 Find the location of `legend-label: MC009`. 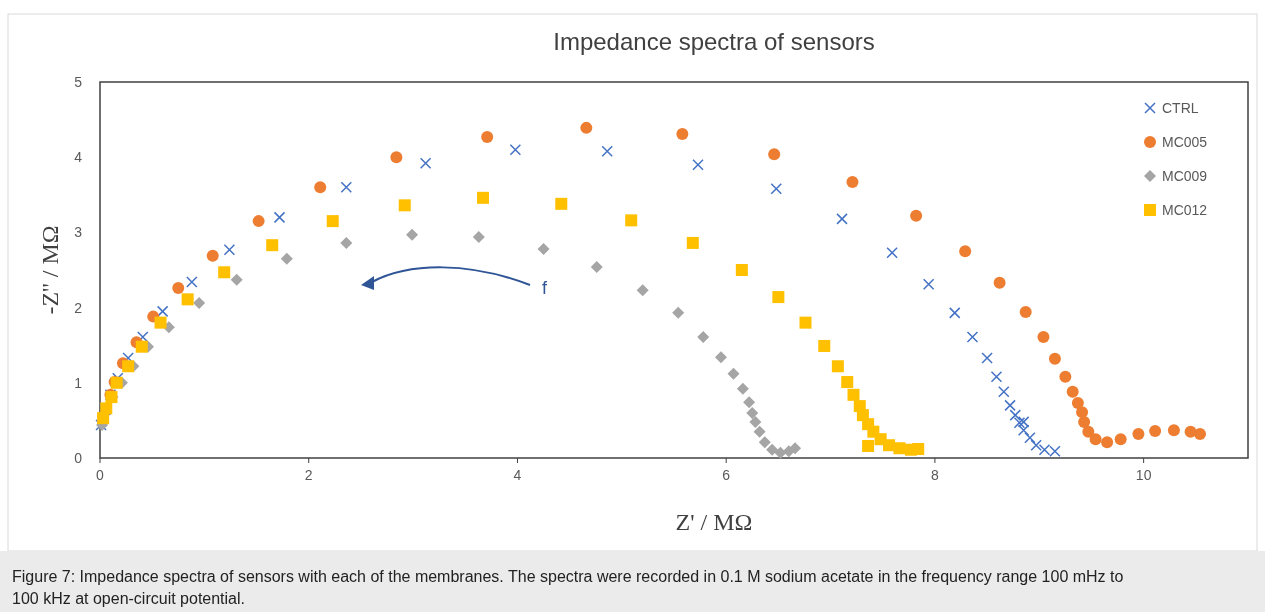

legend-label: MC009 is located at coordinates (1185, 176).